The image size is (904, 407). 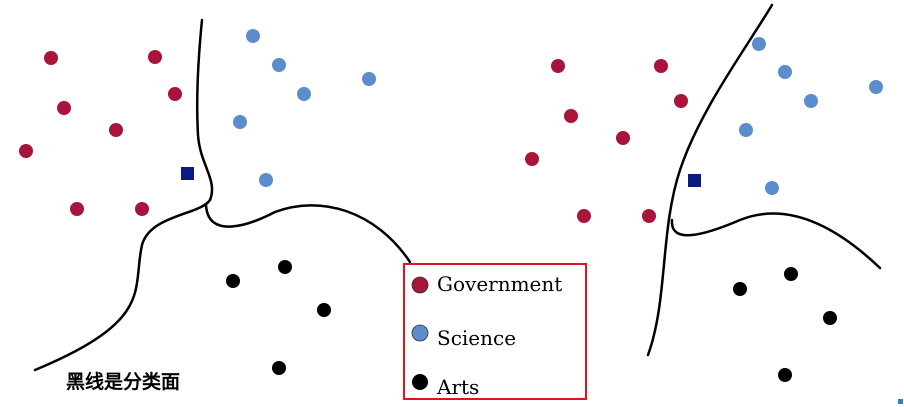 I want to click on right-boundary-vertical, so click(x=710, y=180).